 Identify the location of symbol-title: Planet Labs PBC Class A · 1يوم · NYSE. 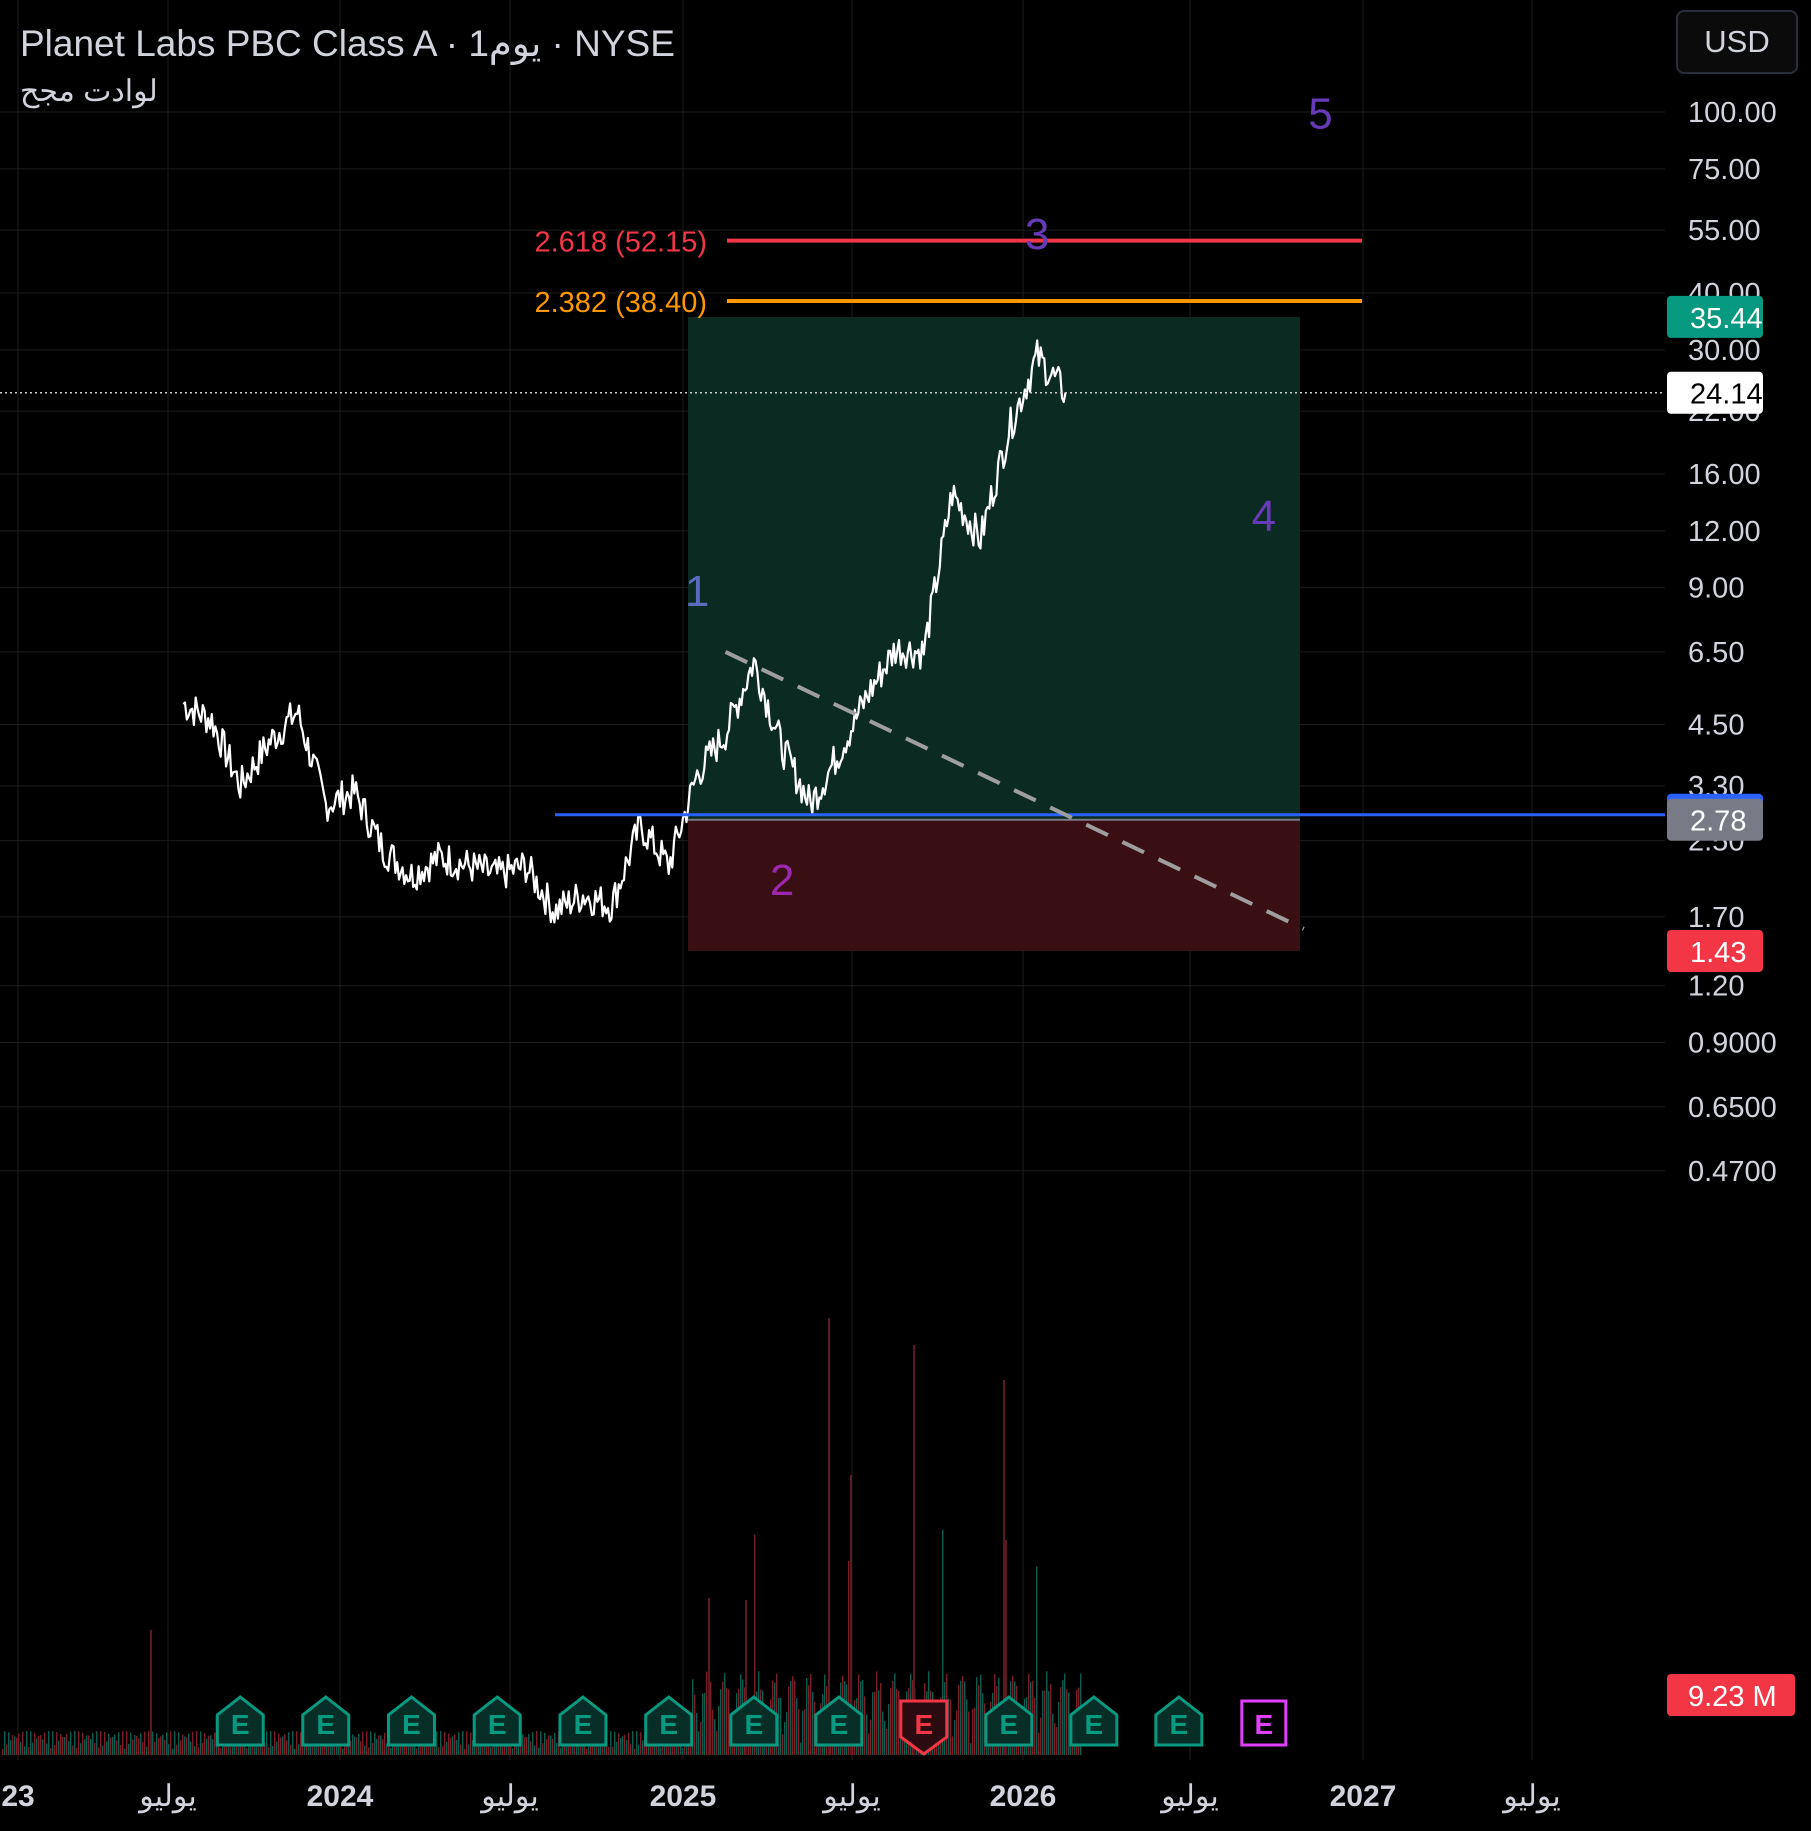
(347, 43).